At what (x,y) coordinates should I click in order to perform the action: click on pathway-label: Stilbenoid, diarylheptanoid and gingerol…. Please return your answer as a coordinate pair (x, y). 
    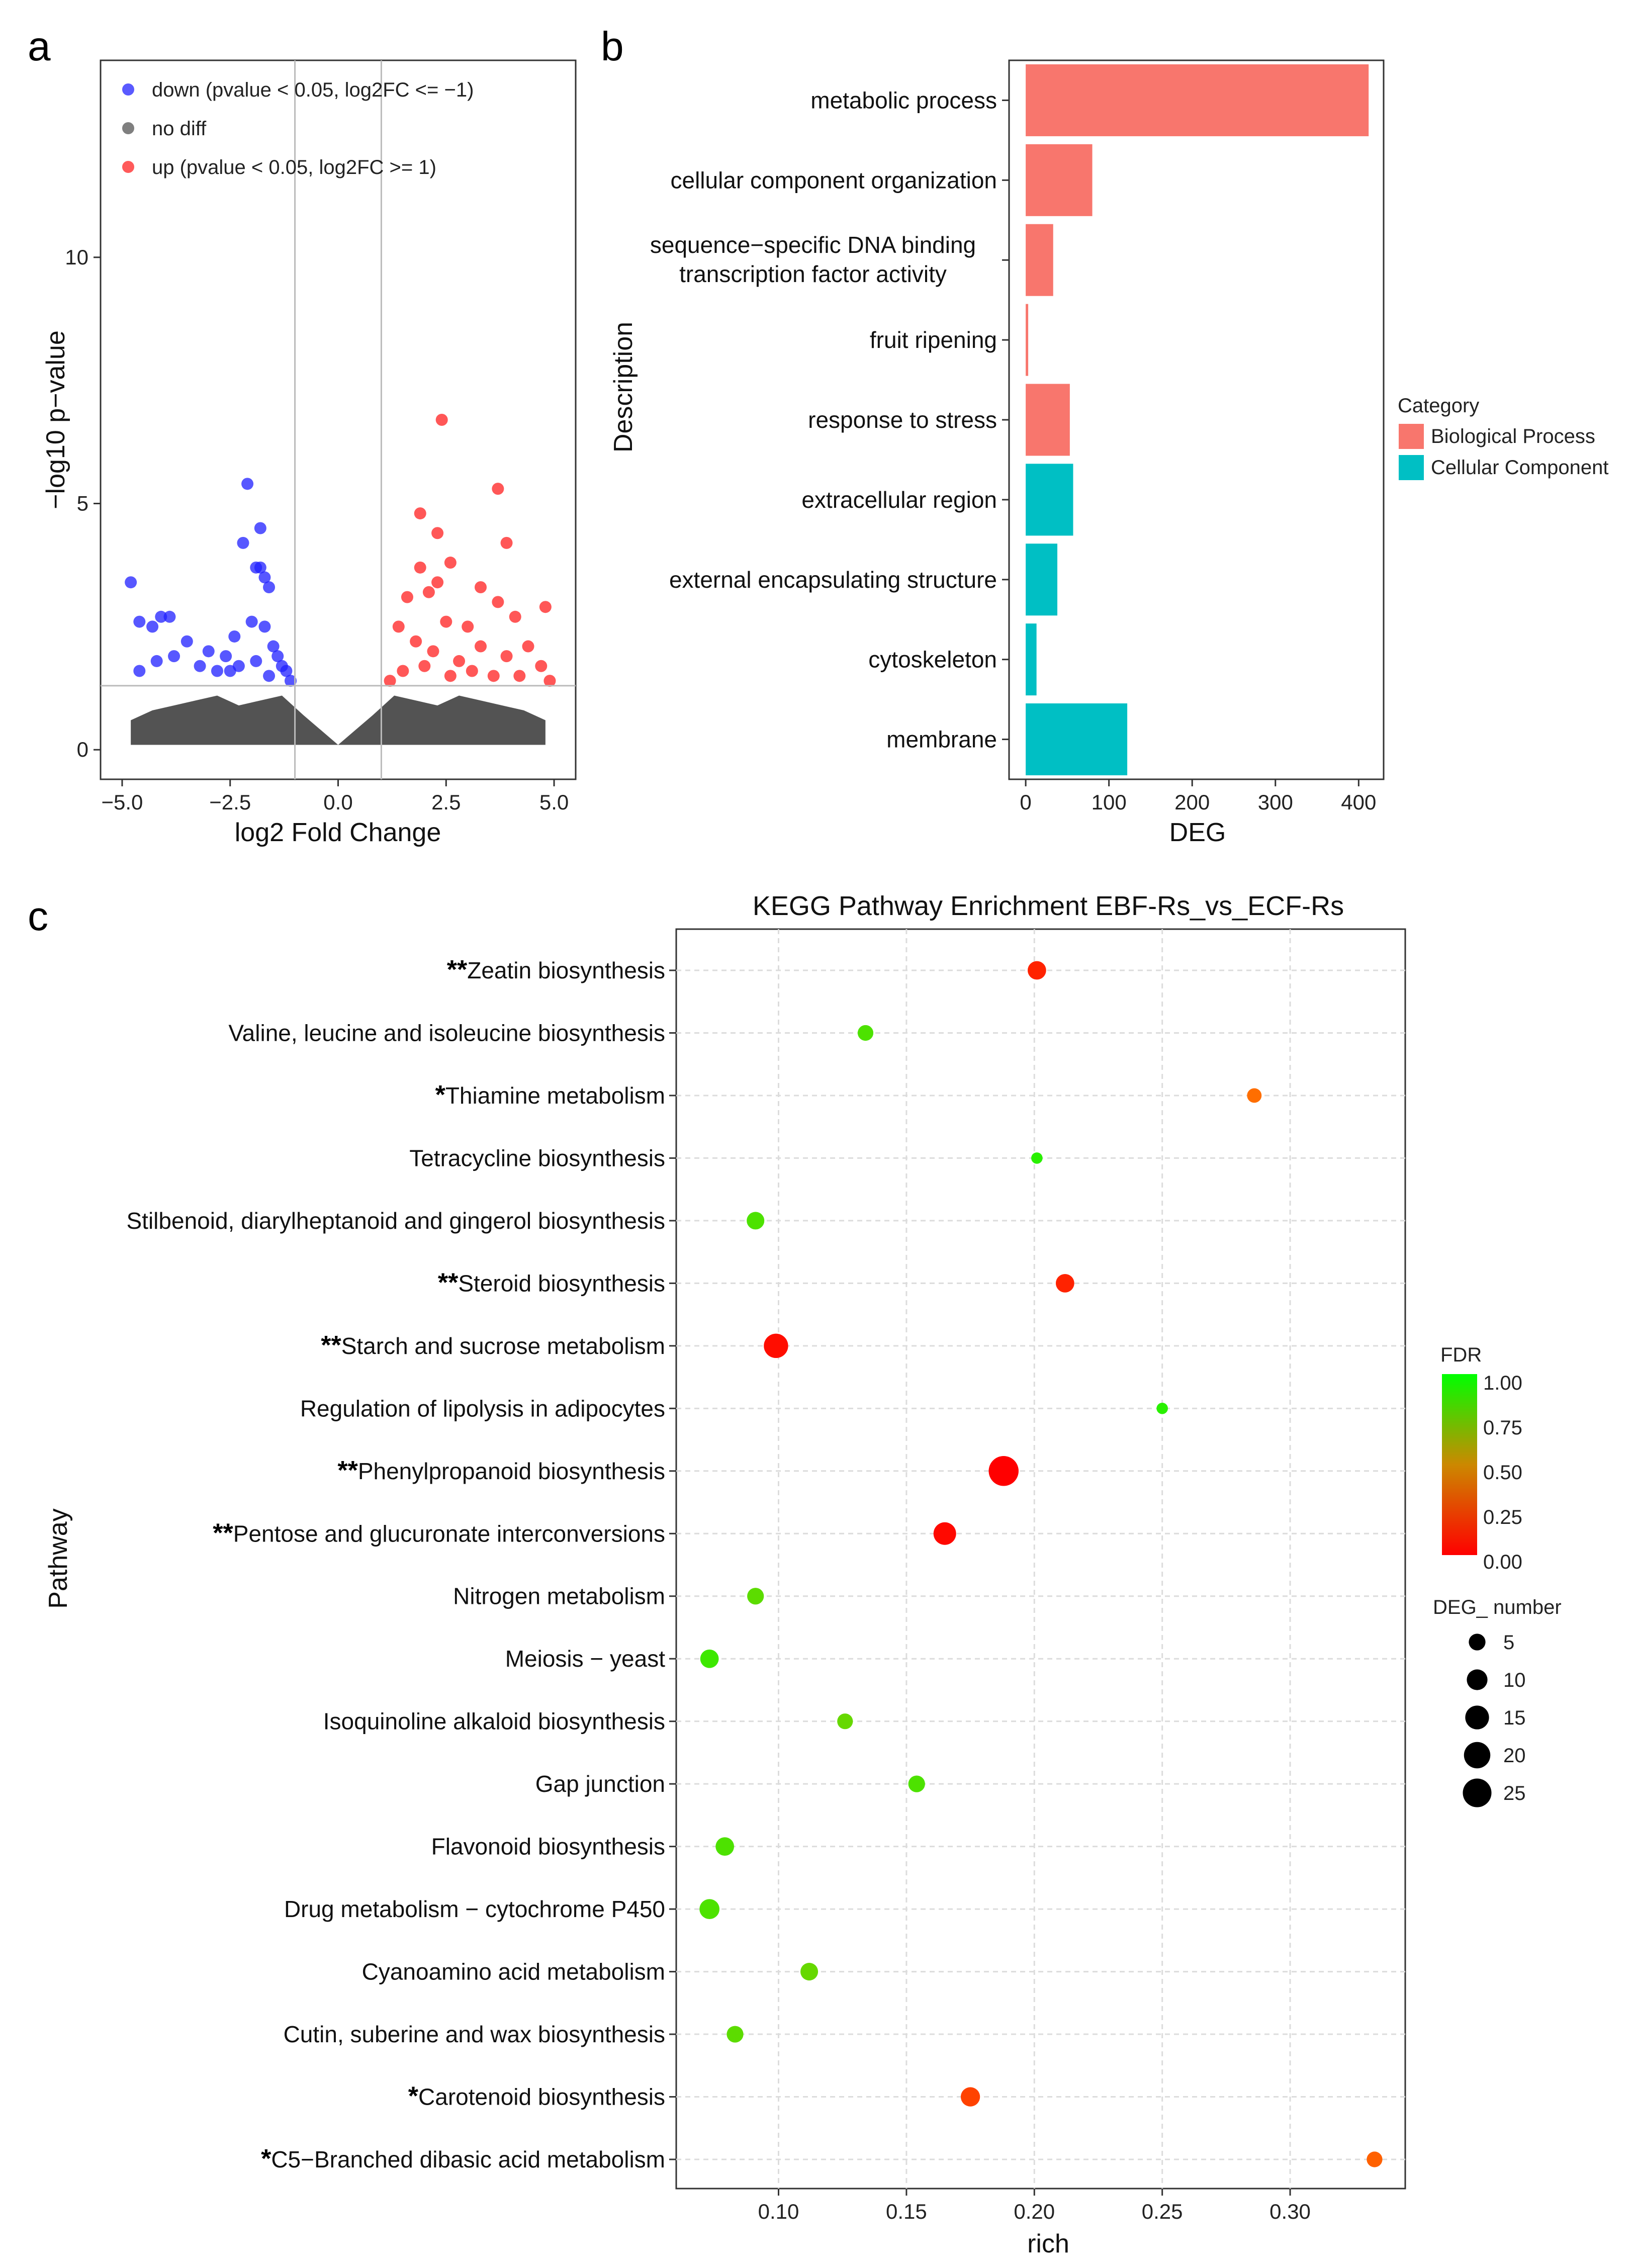
    Looking at the image, I should click on (396, 1221).